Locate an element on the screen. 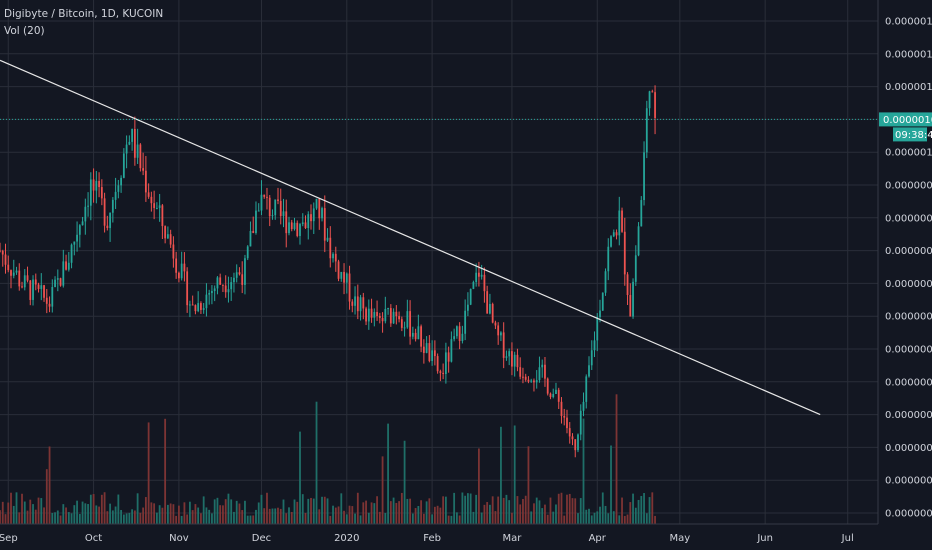 The image size is (932, 550). x-tick-label: 2020 is located at coordinates (346, 538).